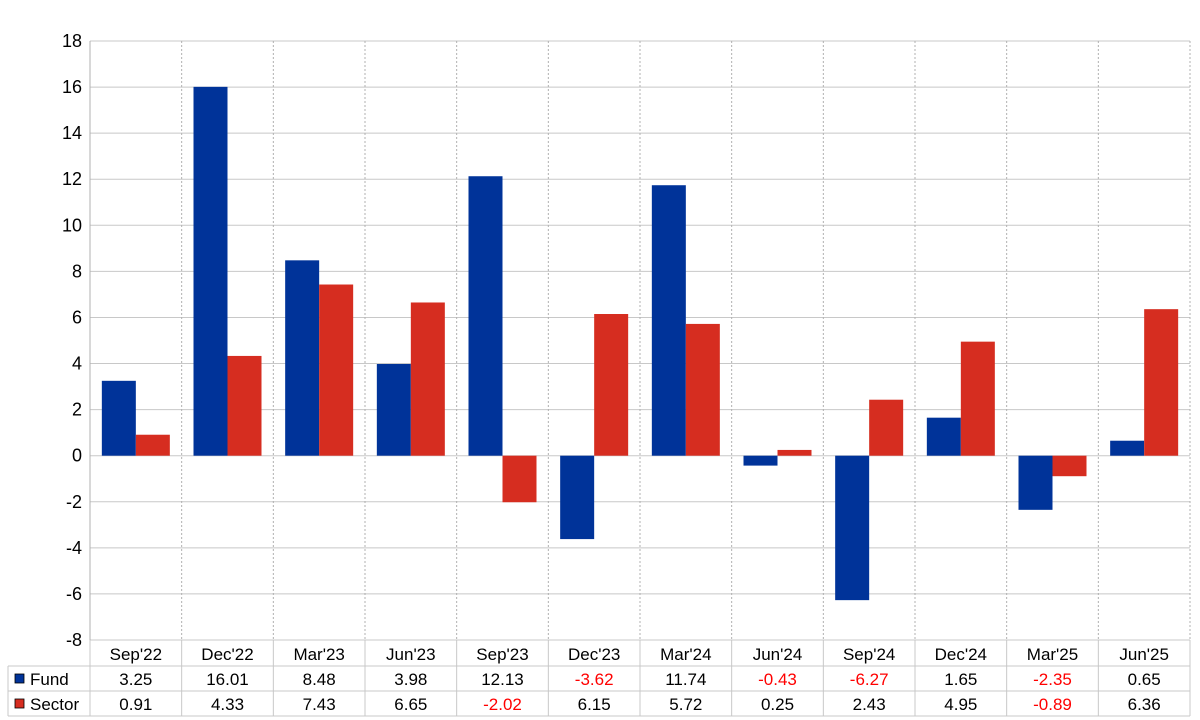  I want to click on x-tick-label: Mar'23, so click(318, 654).